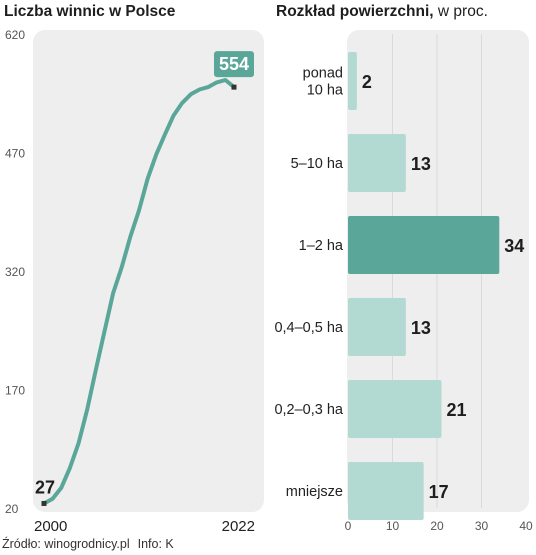 Image resolution: width=536 pixels, height=555 pixels. Describe the element at coordinates (12, 509) in the screenshot. I see `line-y-tick-label: 20` at that location.